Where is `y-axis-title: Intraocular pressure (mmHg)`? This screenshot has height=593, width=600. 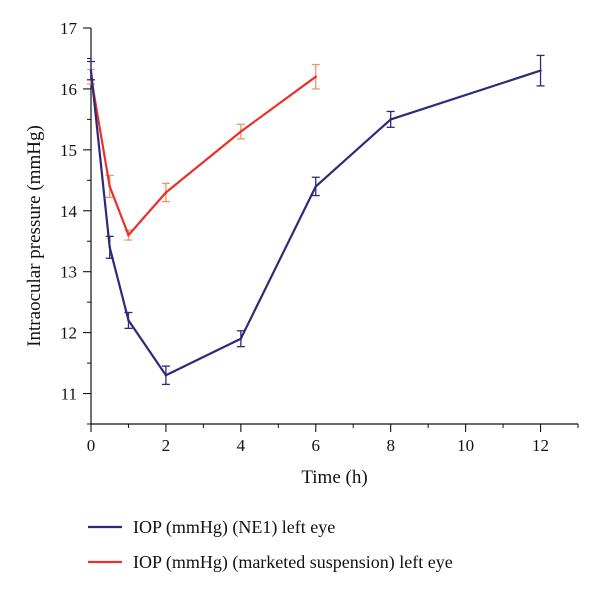
y-axis-title: Intraocular pressure (mmHg) is located at coordinates (34, 236).